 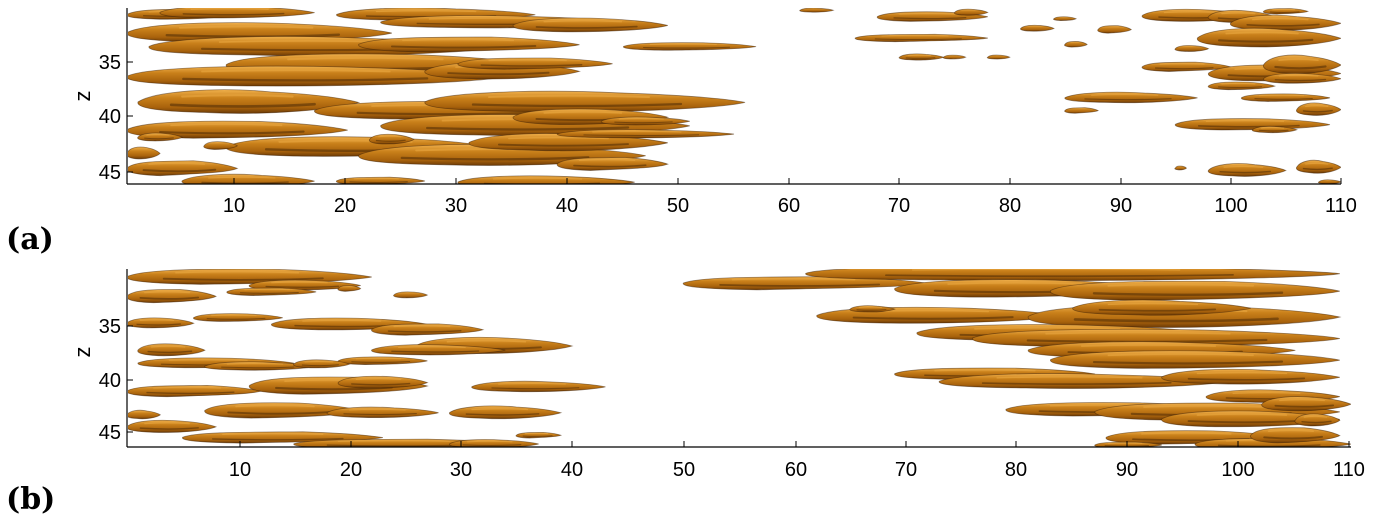 What do you see at coordinates (110, 381) in the screenshot?
I see `y-tick-label: 40` at bounding box center [110, 381].